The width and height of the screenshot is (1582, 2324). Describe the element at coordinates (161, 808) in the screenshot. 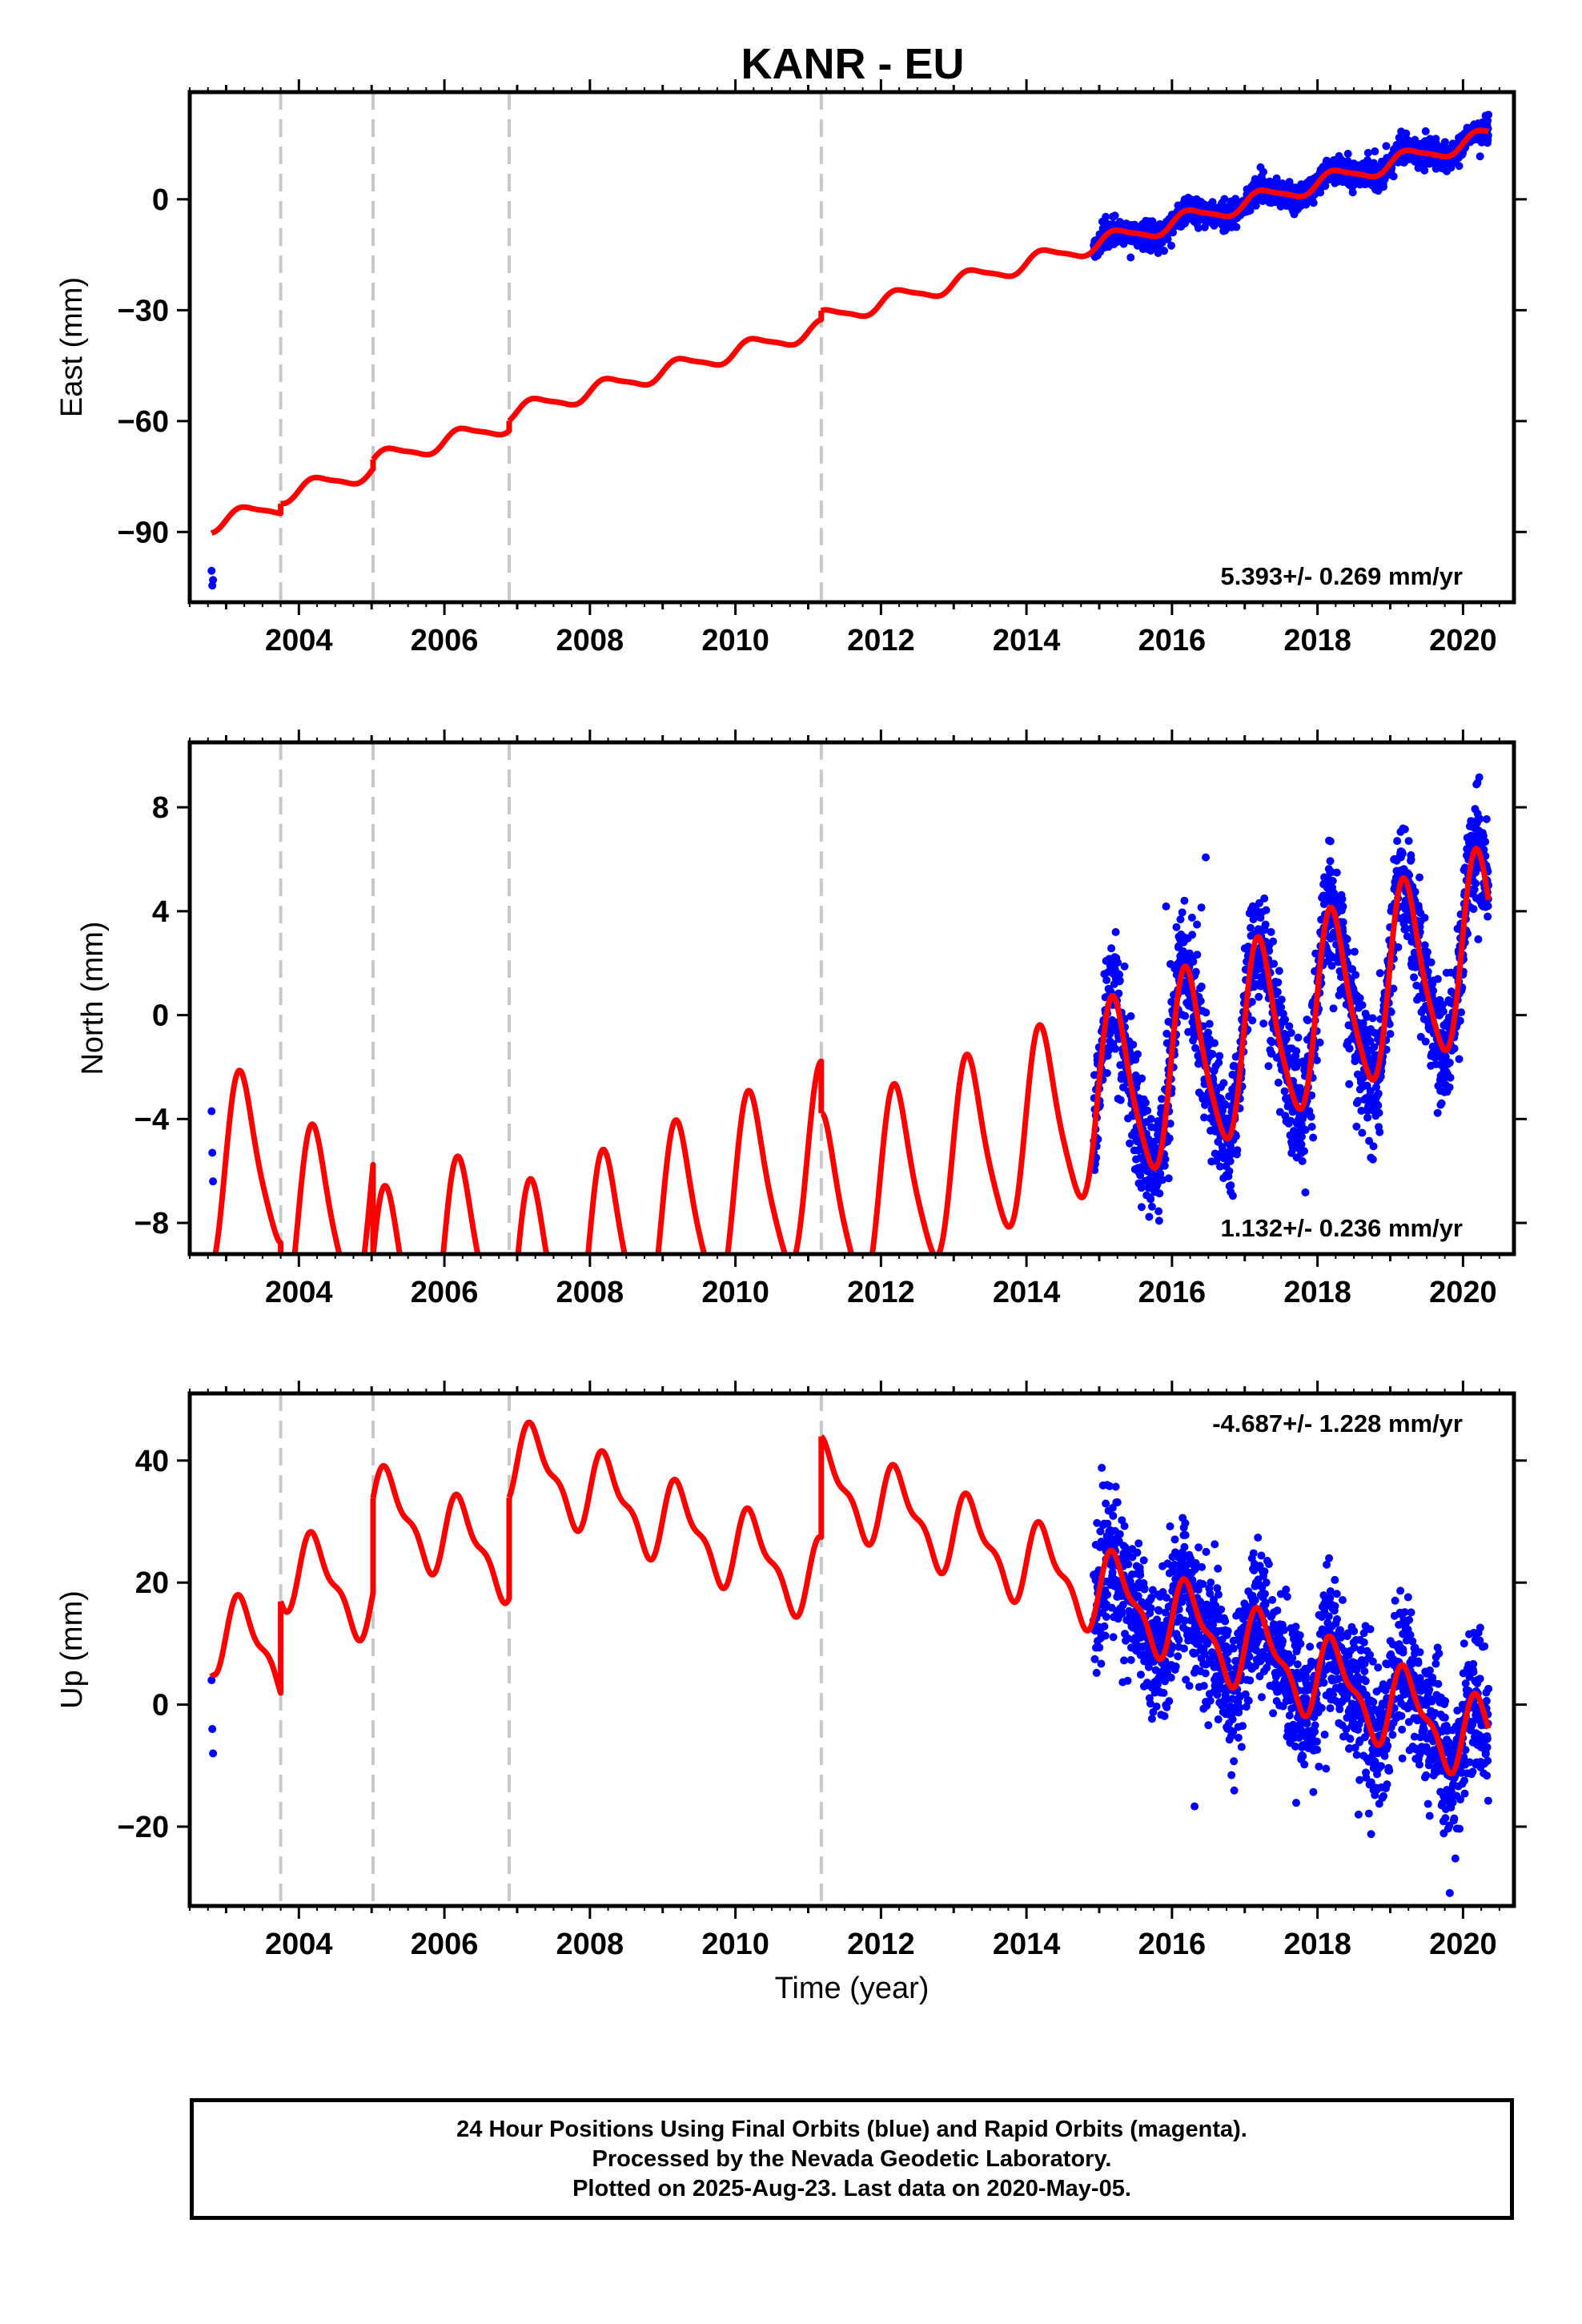

I see `y-tick-label: 8` at that location.